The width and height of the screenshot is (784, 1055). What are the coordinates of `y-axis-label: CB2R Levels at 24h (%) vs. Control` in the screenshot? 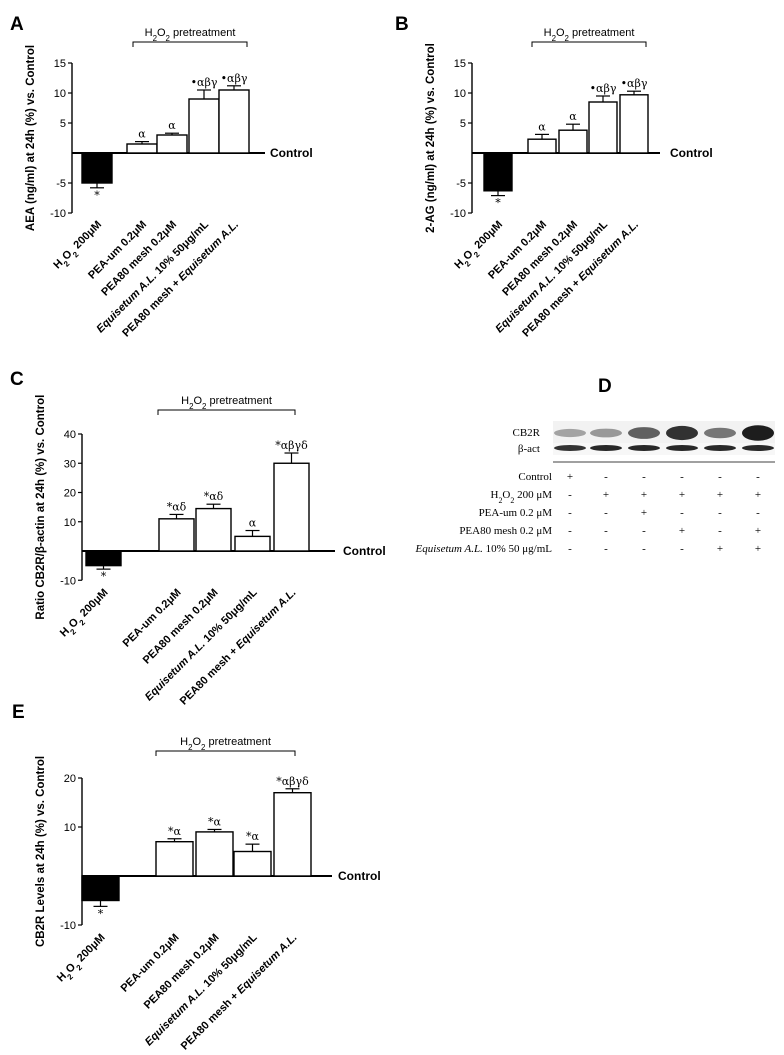 It's located at (41, 851).